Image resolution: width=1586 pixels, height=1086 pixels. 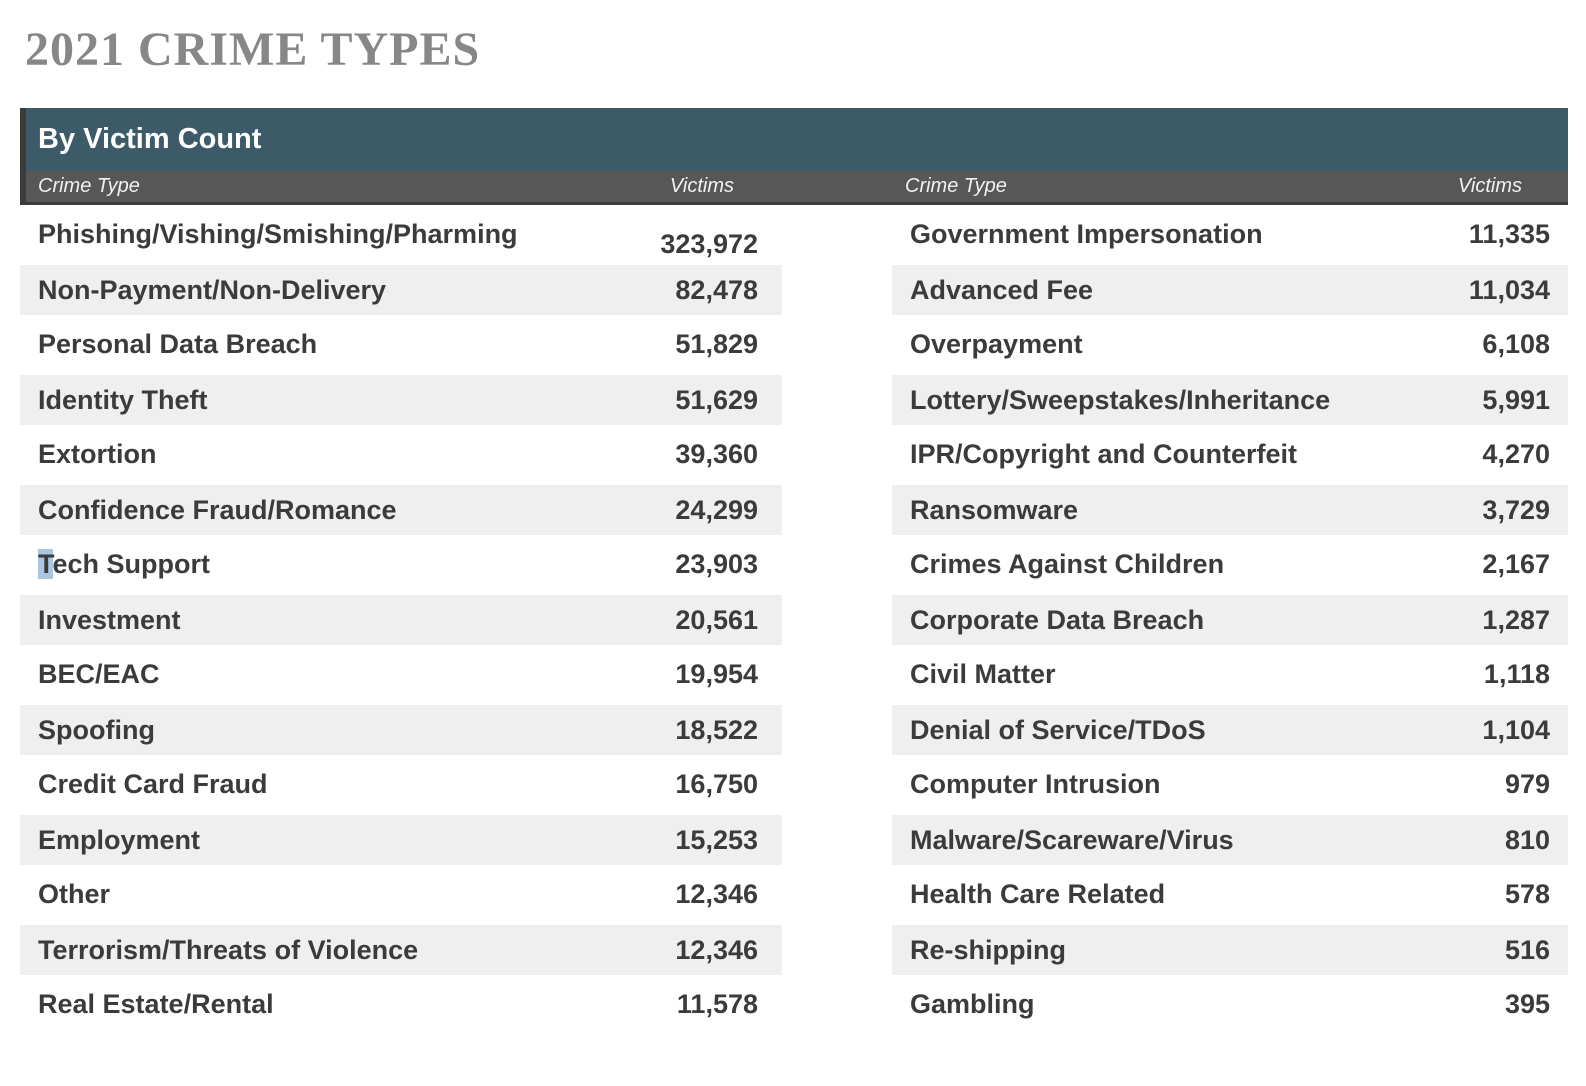 I want to click on victims-value: 23,903, so click(x=716, y=564).